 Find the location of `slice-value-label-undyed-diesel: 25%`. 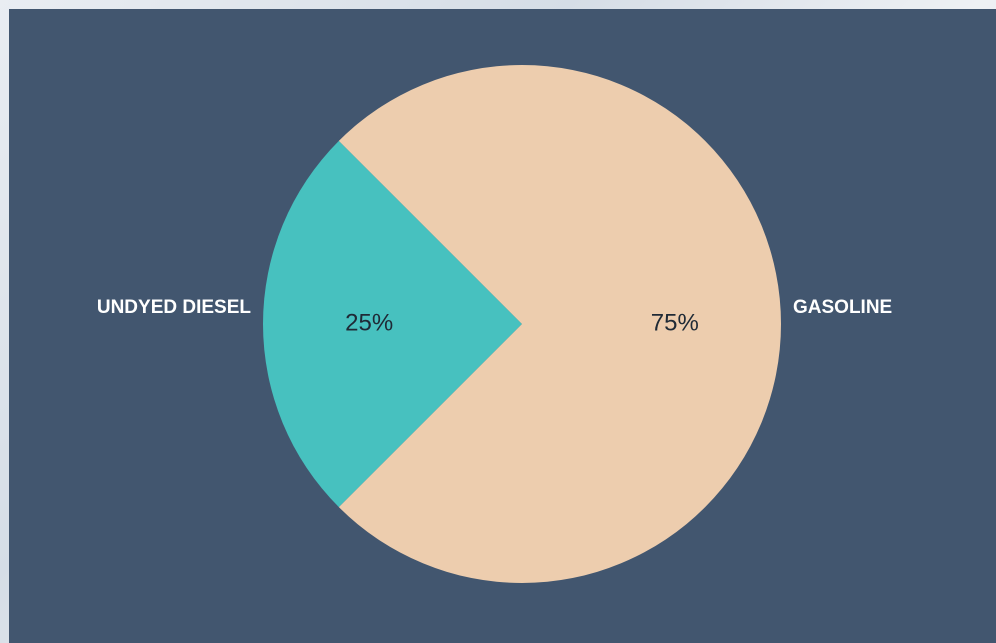

slice-value-label-undyed-diesel: 25% is located at coordinates (369, 322).